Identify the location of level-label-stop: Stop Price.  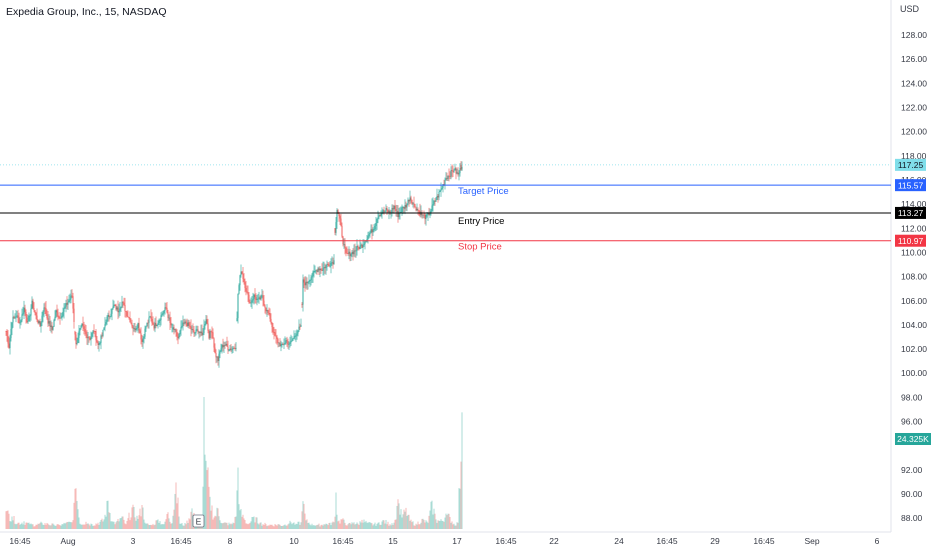
(480, 247).